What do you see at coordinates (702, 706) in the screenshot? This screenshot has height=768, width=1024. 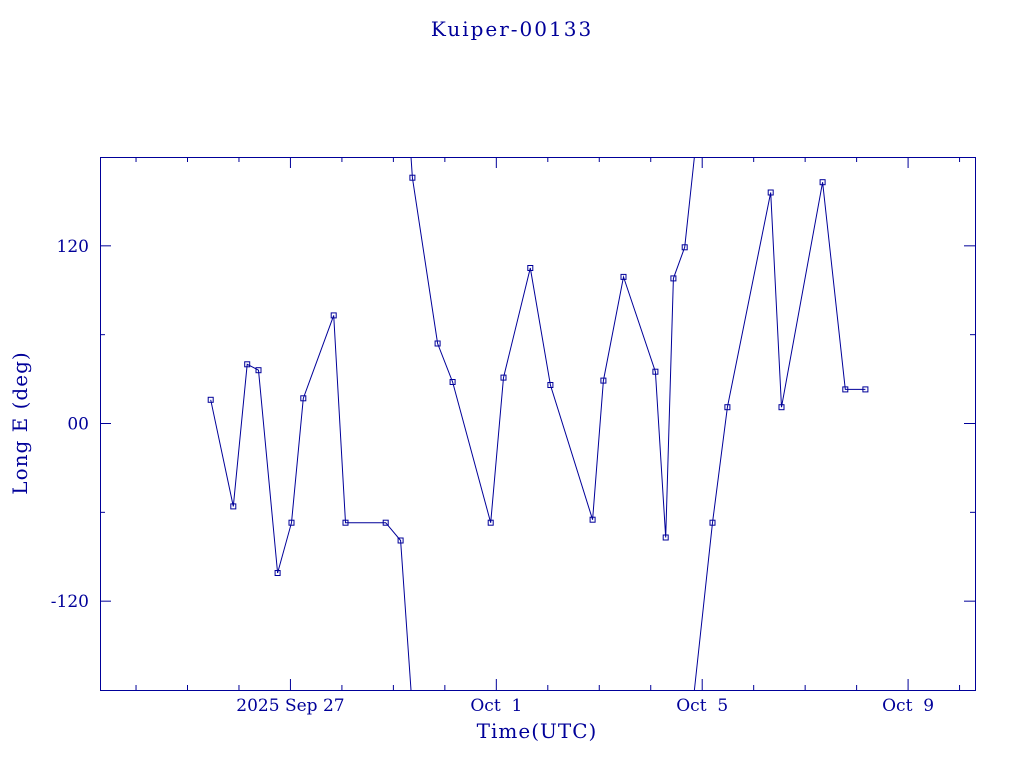 I see `x-tick-label: Oct 5` at bounding box center [702, 706].